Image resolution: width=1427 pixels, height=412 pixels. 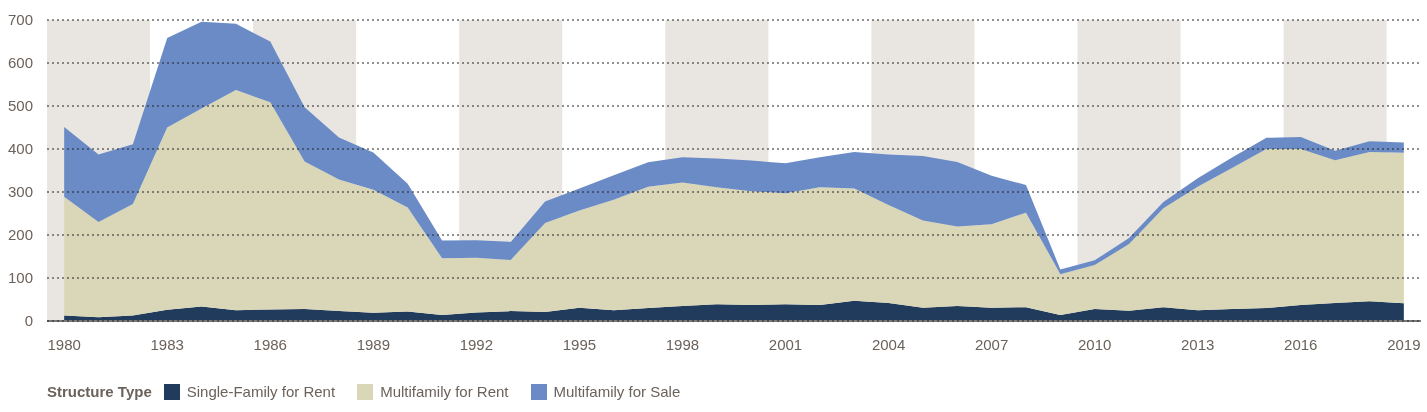 What do you see at coordinates (20, 192) in the screenshot?
I see `y-tick-label: 300` at bounding box center [20, 192].